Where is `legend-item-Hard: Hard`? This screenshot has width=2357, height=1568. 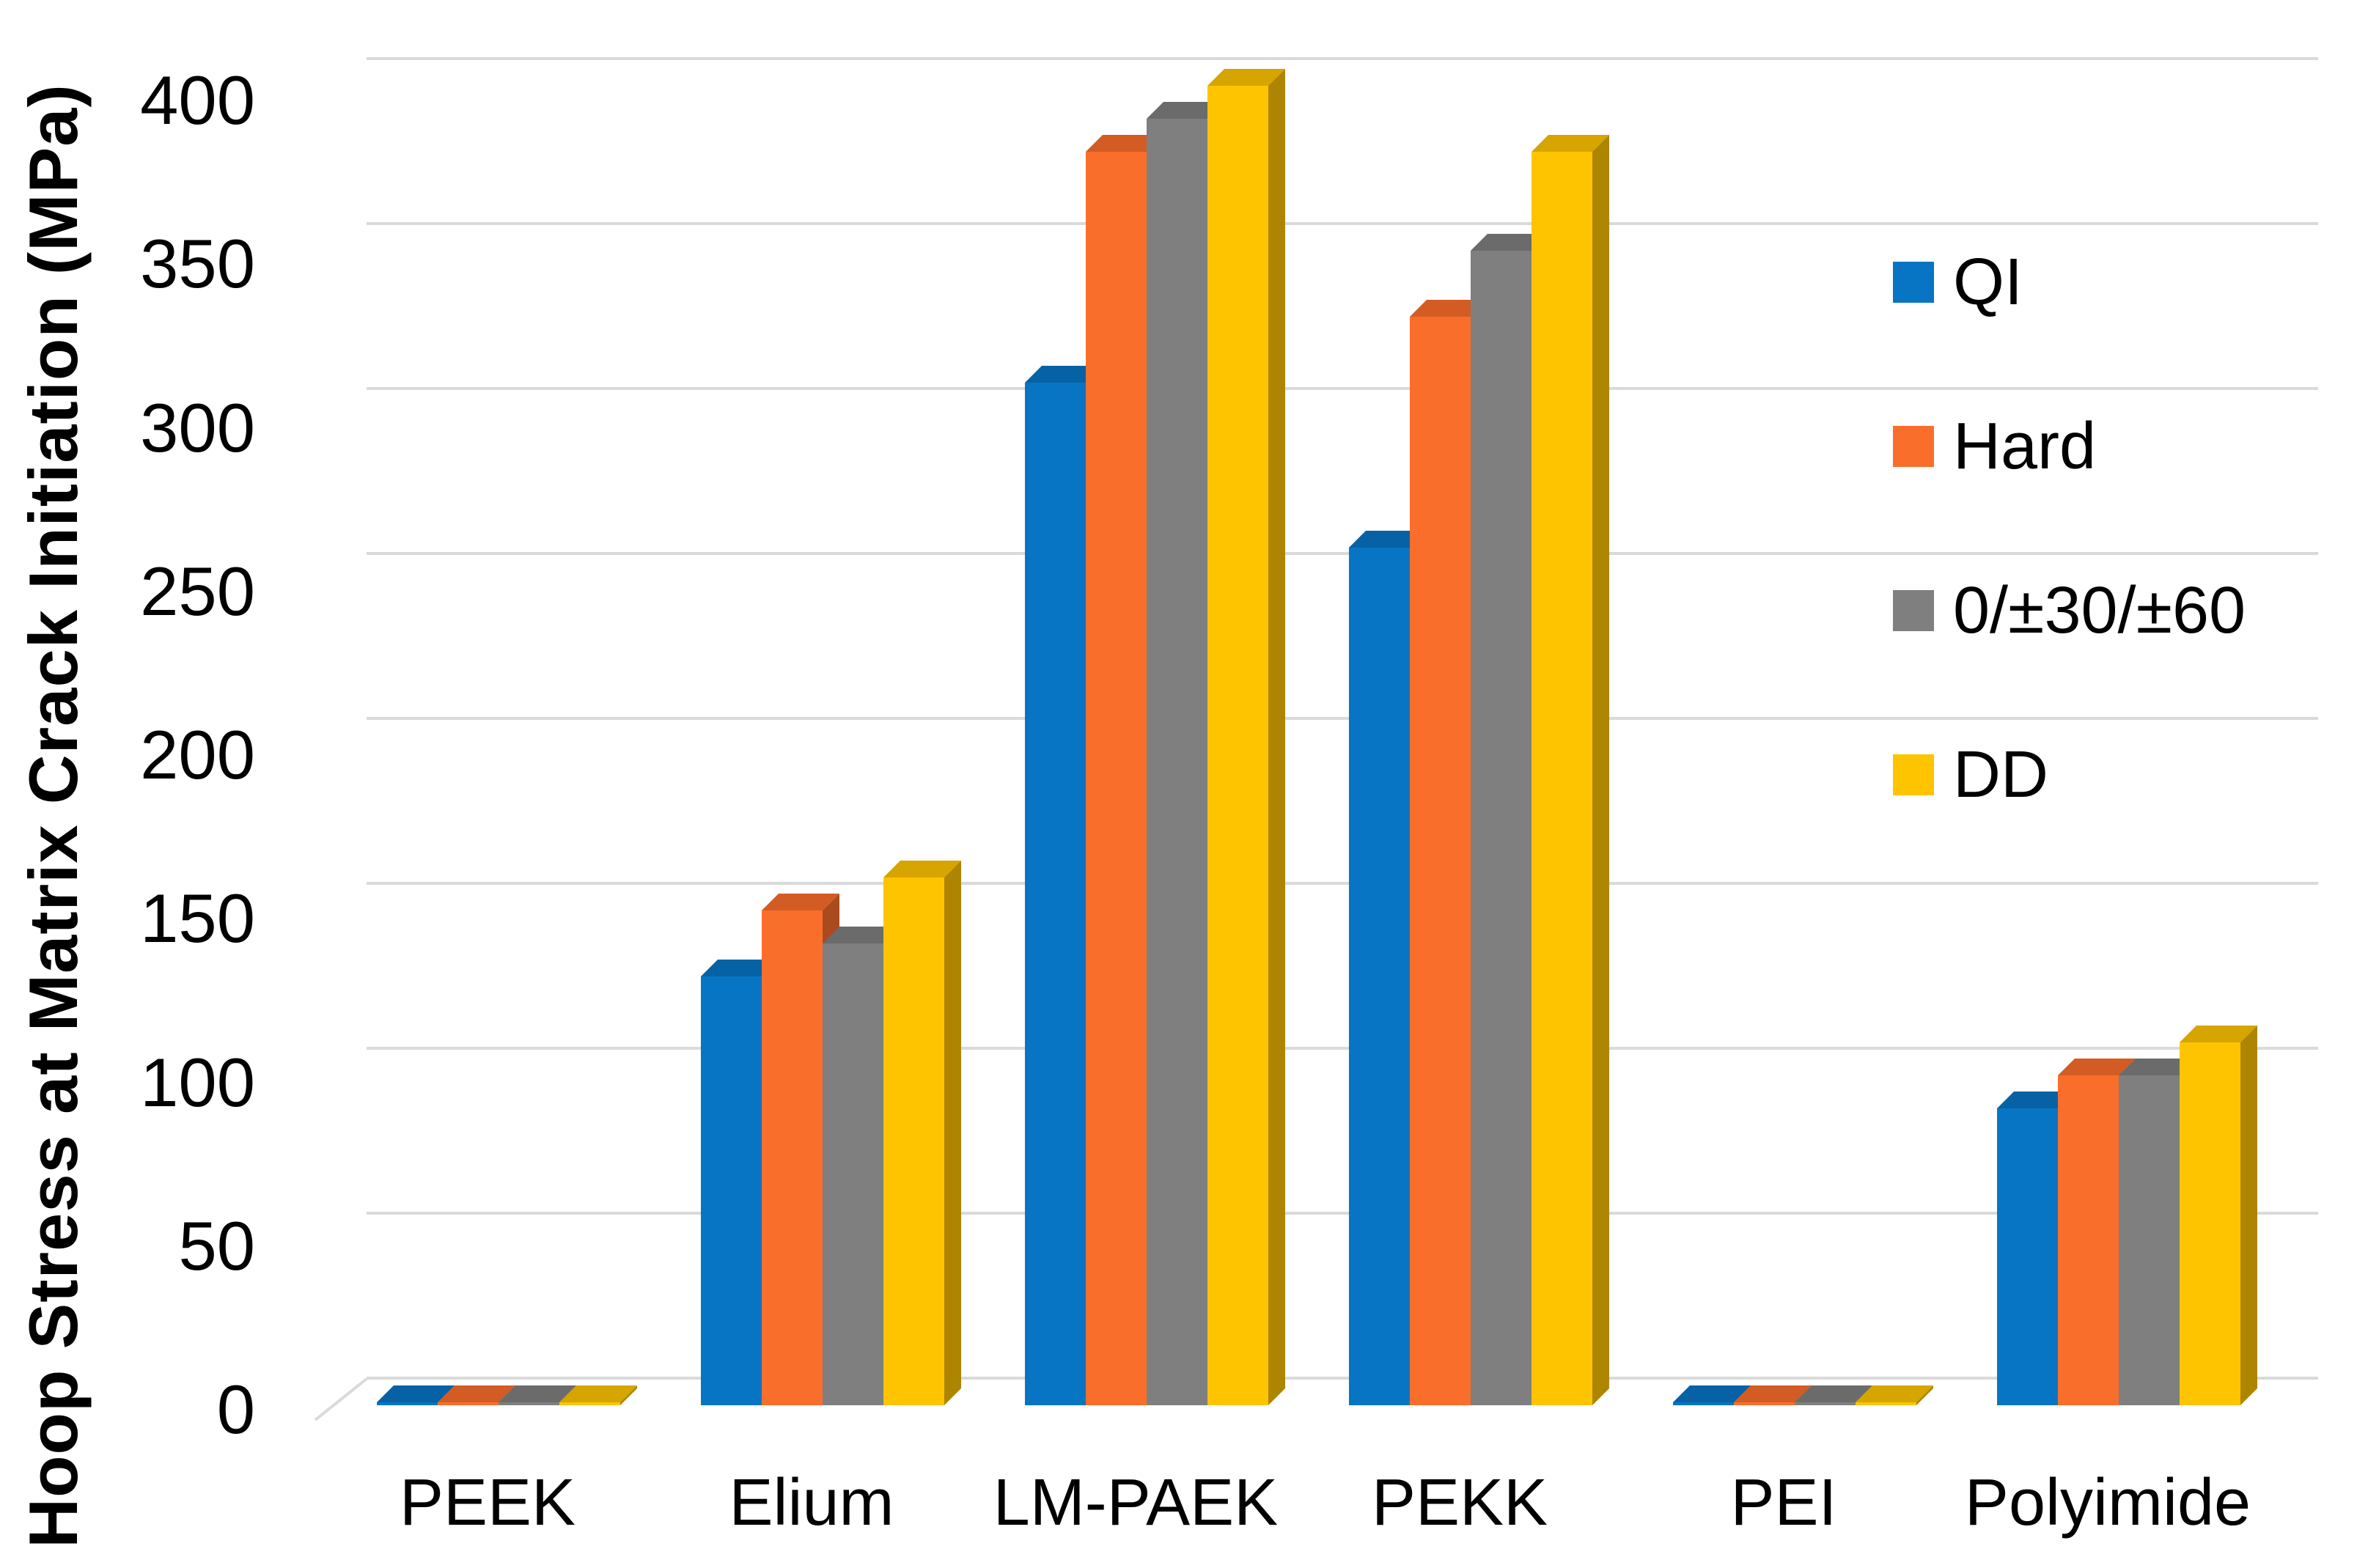
legend-item-Hard: Hard is located at coordinates (1994, 446).